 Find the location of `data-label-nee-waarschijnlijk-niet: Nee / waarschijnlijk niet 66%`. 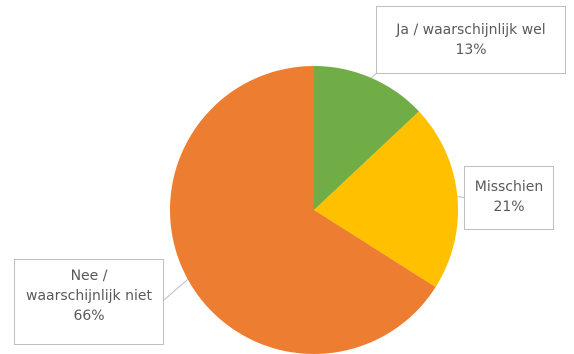

data-label-nee-waarschijnlijk-niet: Nee / waarschijnlijk niet 66% is located at coordinates (89, 302).